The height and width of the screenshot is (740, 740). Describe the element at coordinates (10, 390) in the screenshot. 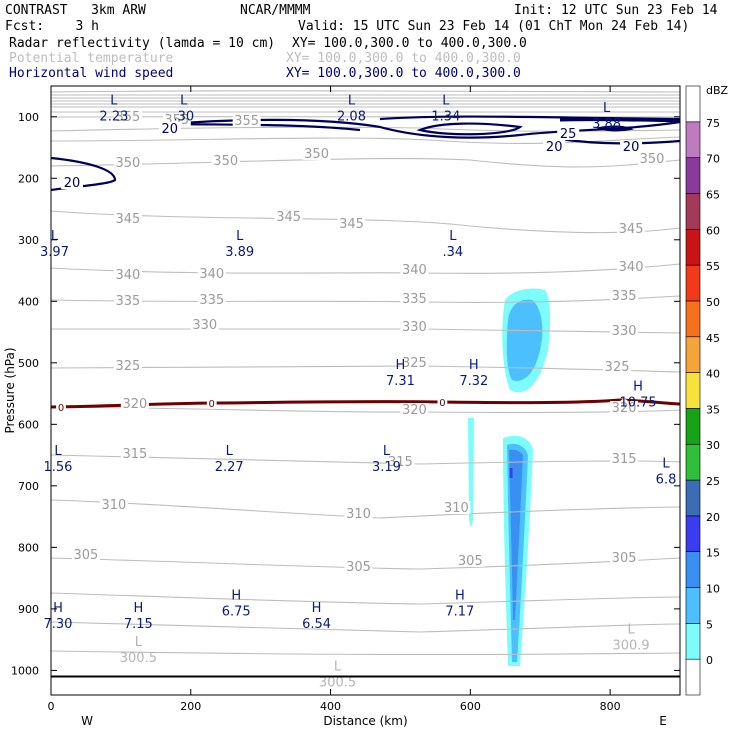

I see `y-axis-label: Pressure (hPa)` at that location.